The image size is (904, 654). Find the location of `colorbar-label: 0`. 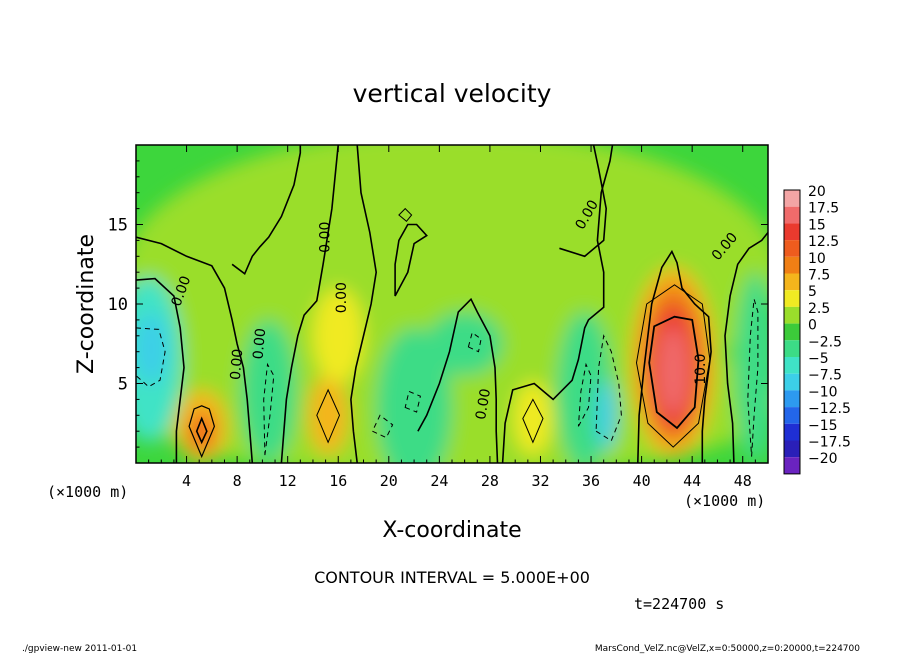

colorbar-label: 0 is located at coordinates (812, 326).